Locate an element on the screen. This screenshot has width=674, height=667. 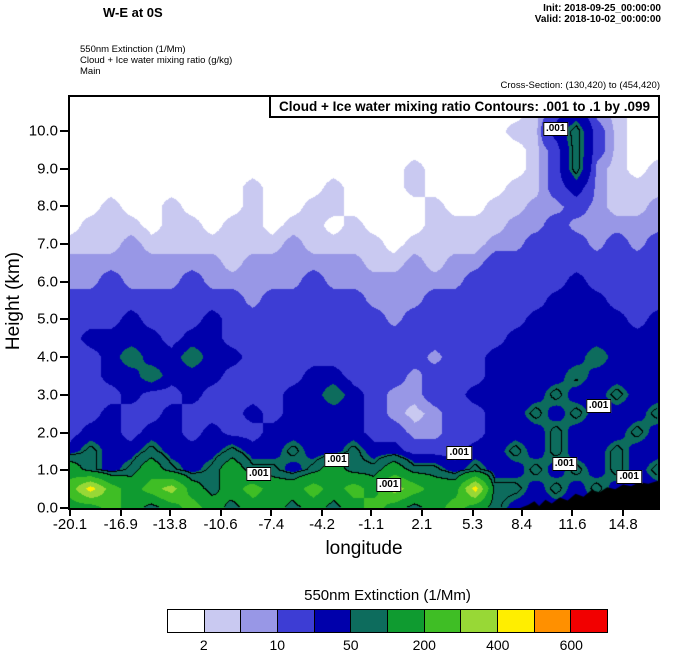
y-axis-label: Height (km) is located at coordinates (13, 301).